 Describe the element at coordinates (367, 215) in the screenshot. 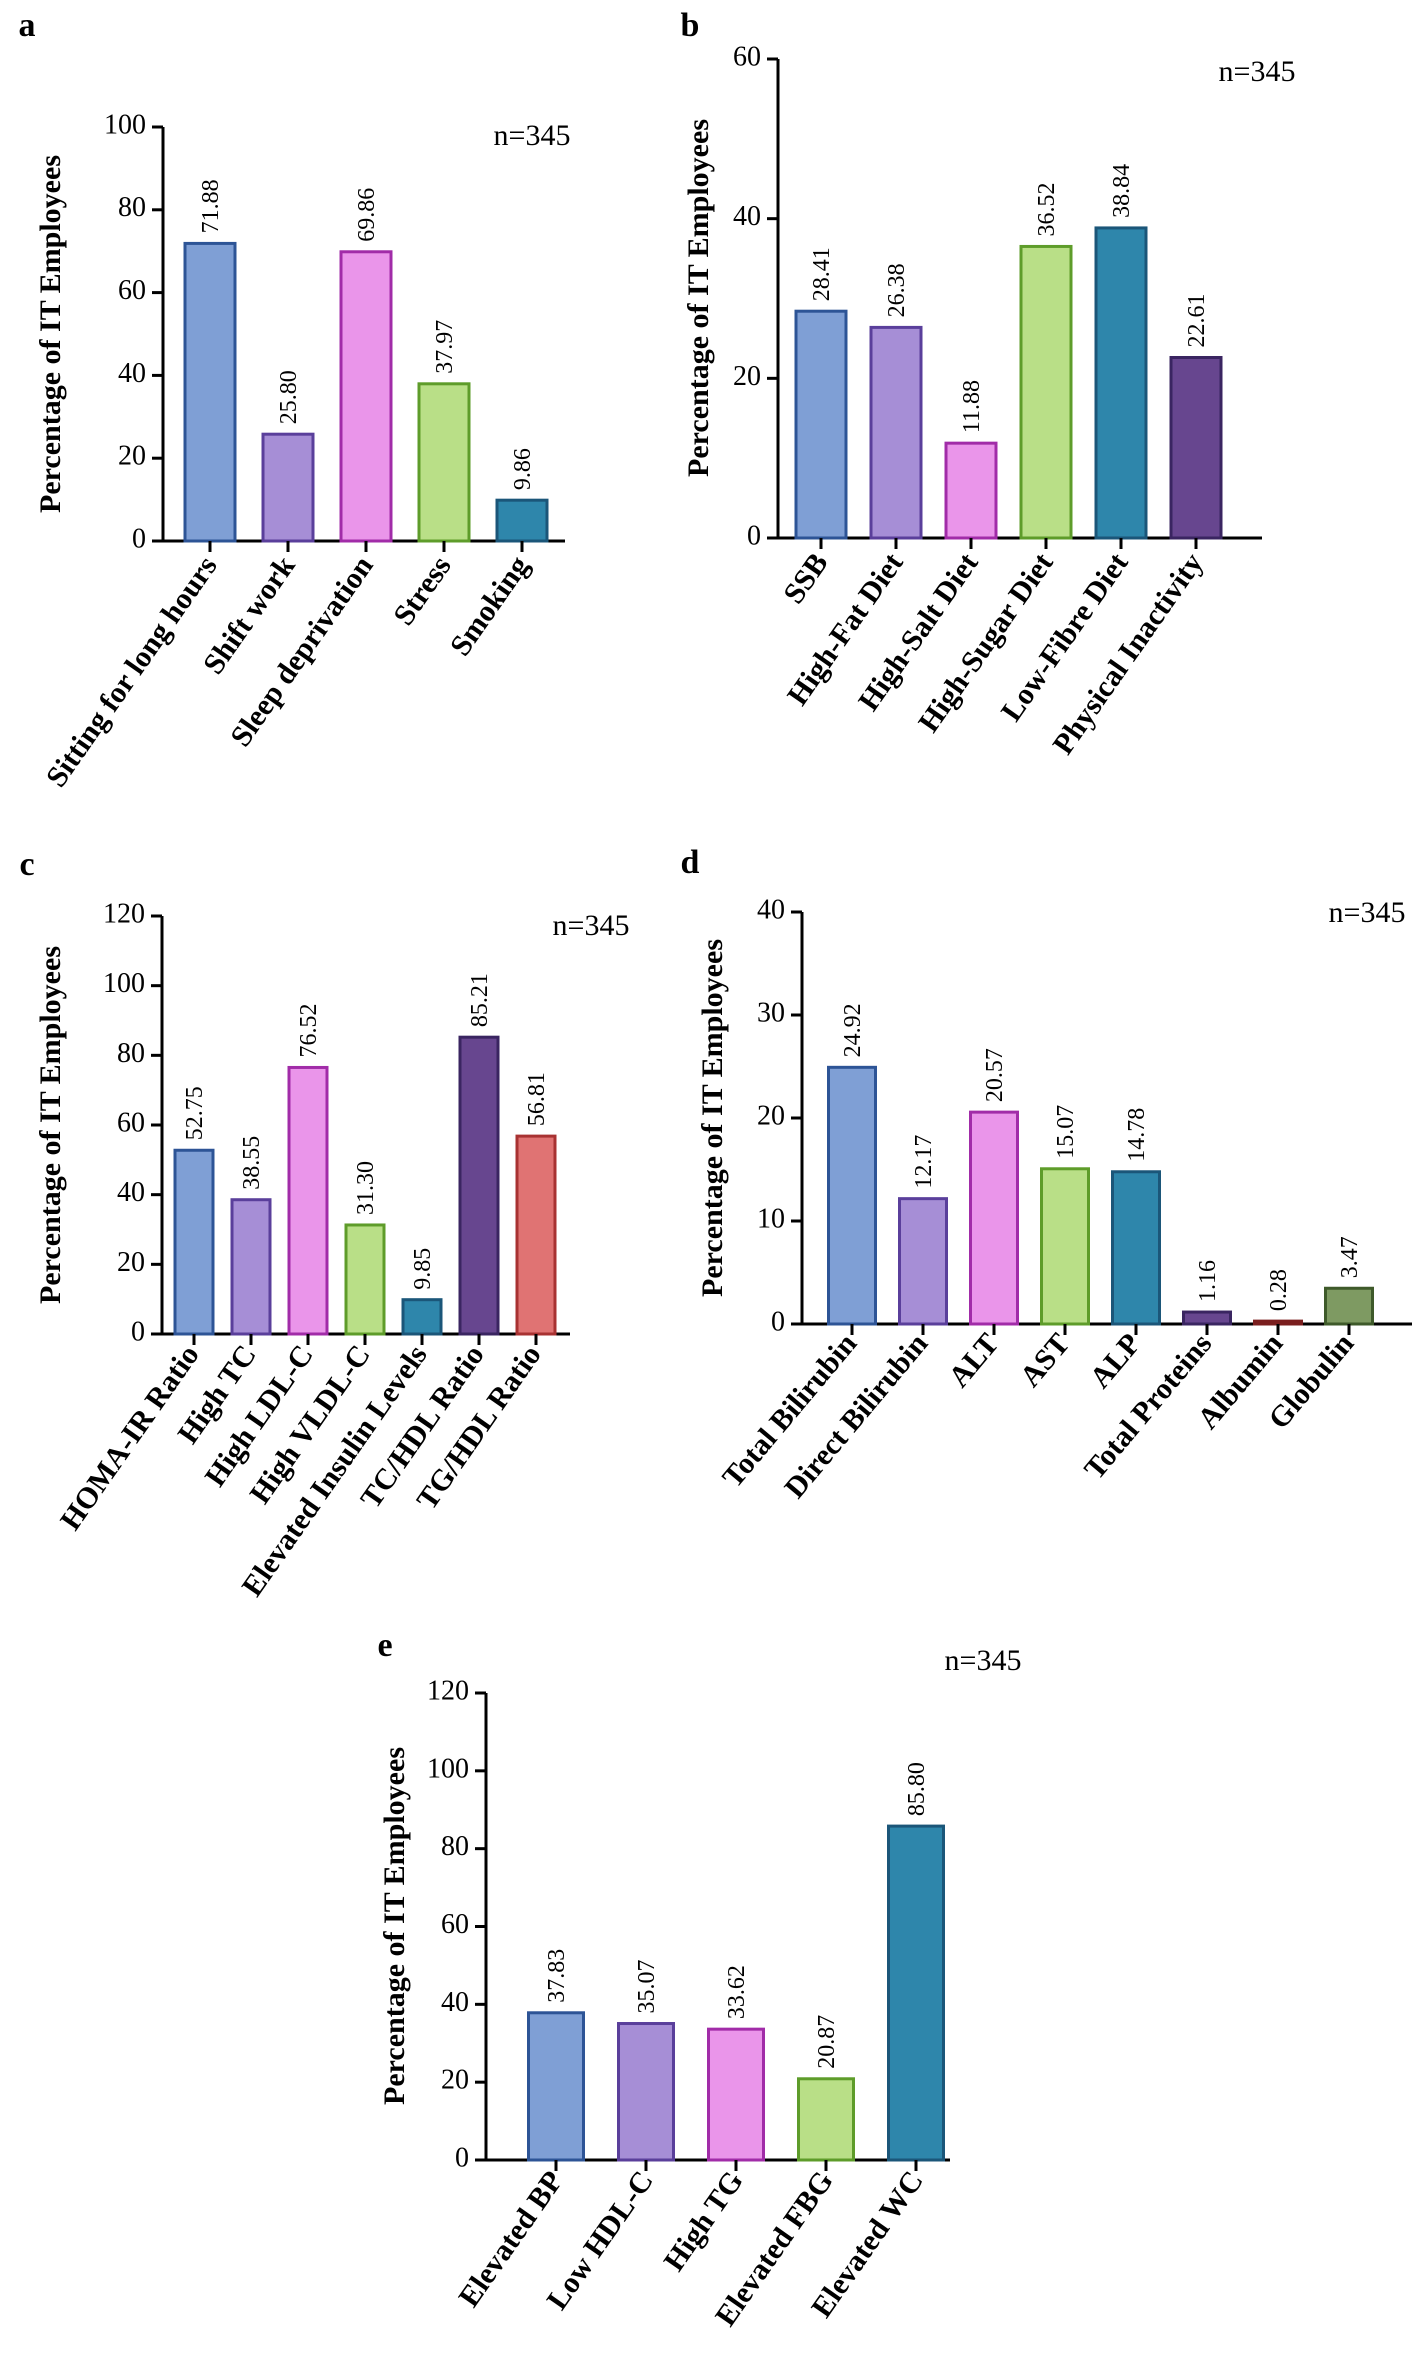

I see `bar-value-label: 69.86` at that location.